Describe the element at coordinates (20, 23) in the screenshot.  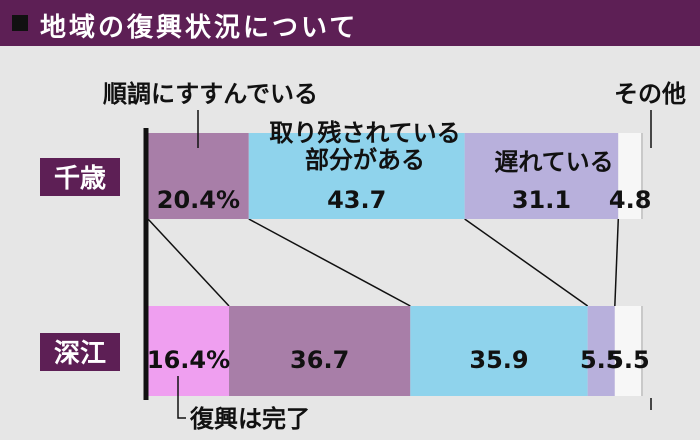
I see `title-square-icon` at that location.